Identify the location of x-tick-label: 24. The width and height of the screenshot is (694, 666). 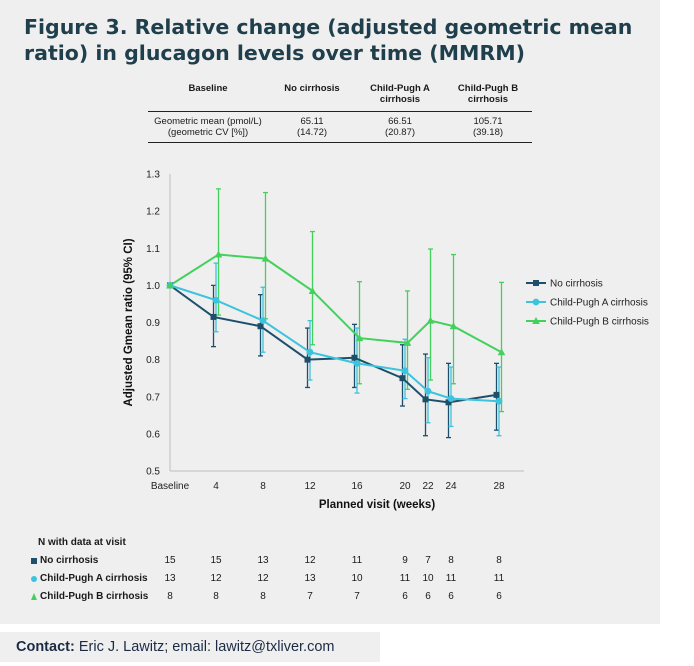
(451, 486).